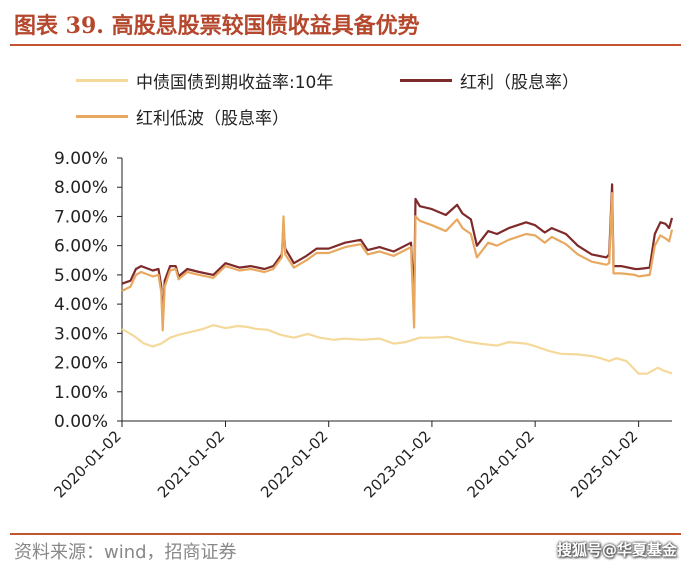 Image resolution: width=691 pixels, height=565 pixels. What do you see at coordinates (345, 534) in the screenshot?
I see `source-divider` at bounding box center [345, 534].